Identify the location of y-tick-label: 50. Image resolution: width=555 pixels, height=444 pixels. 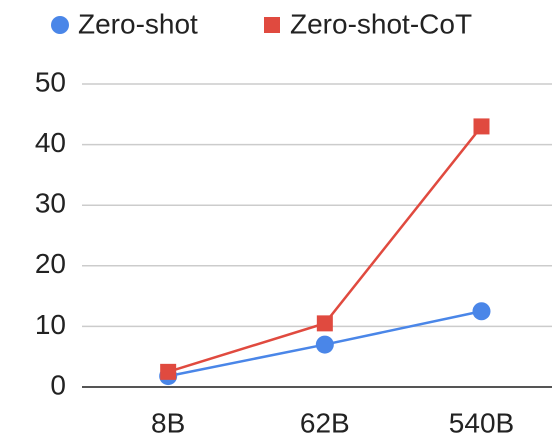
(50, 81).